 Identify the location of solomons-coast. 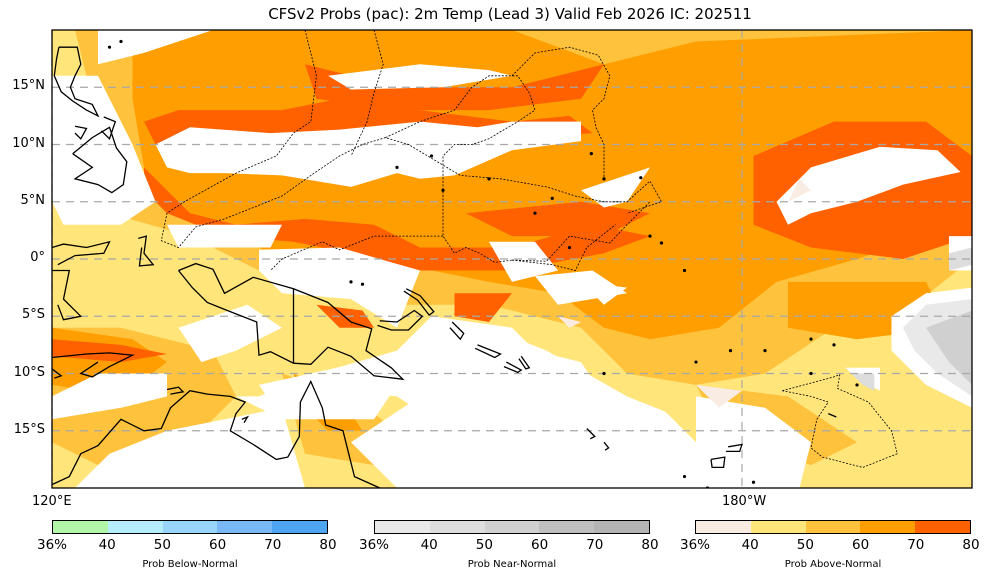
(488, 351).